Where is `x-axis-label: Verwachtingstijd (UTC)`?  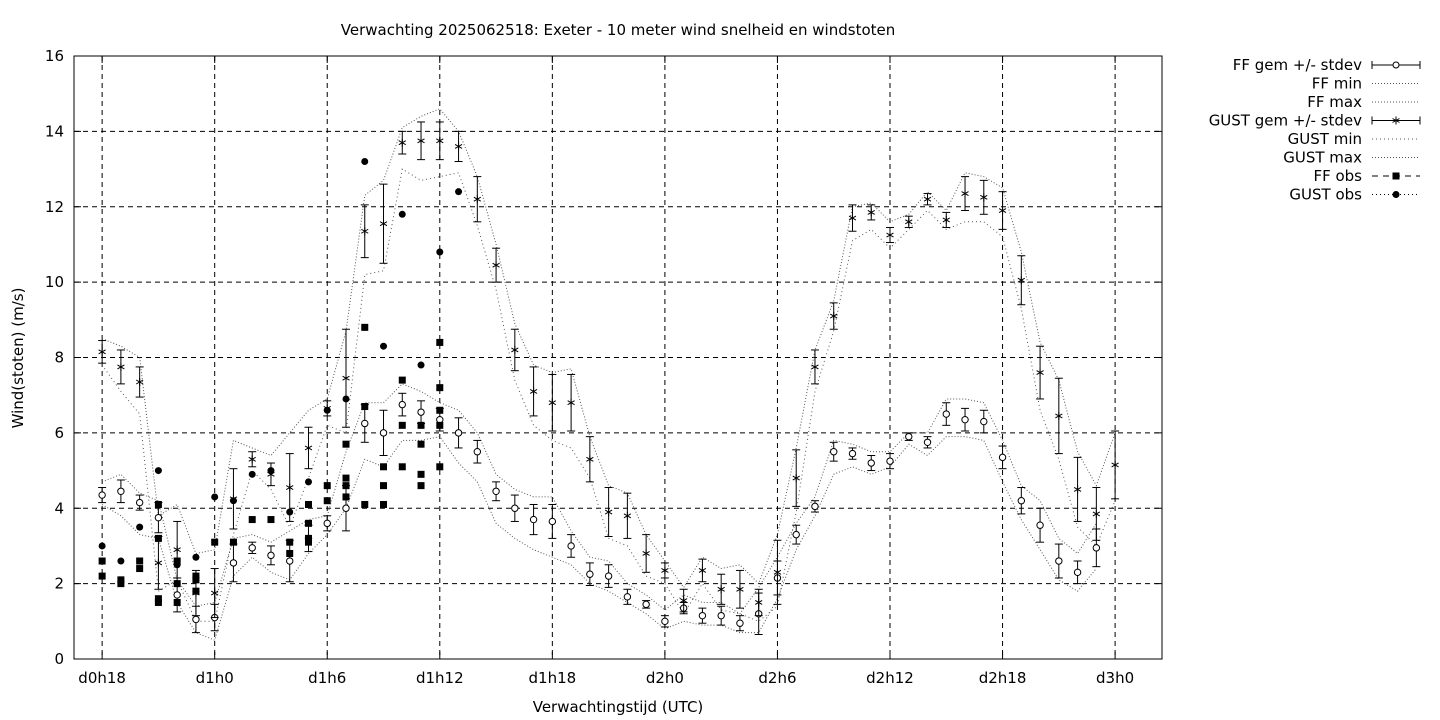
x-axis-label: Verwachtingstijd (UTC) is located at coordinates (618, 707).